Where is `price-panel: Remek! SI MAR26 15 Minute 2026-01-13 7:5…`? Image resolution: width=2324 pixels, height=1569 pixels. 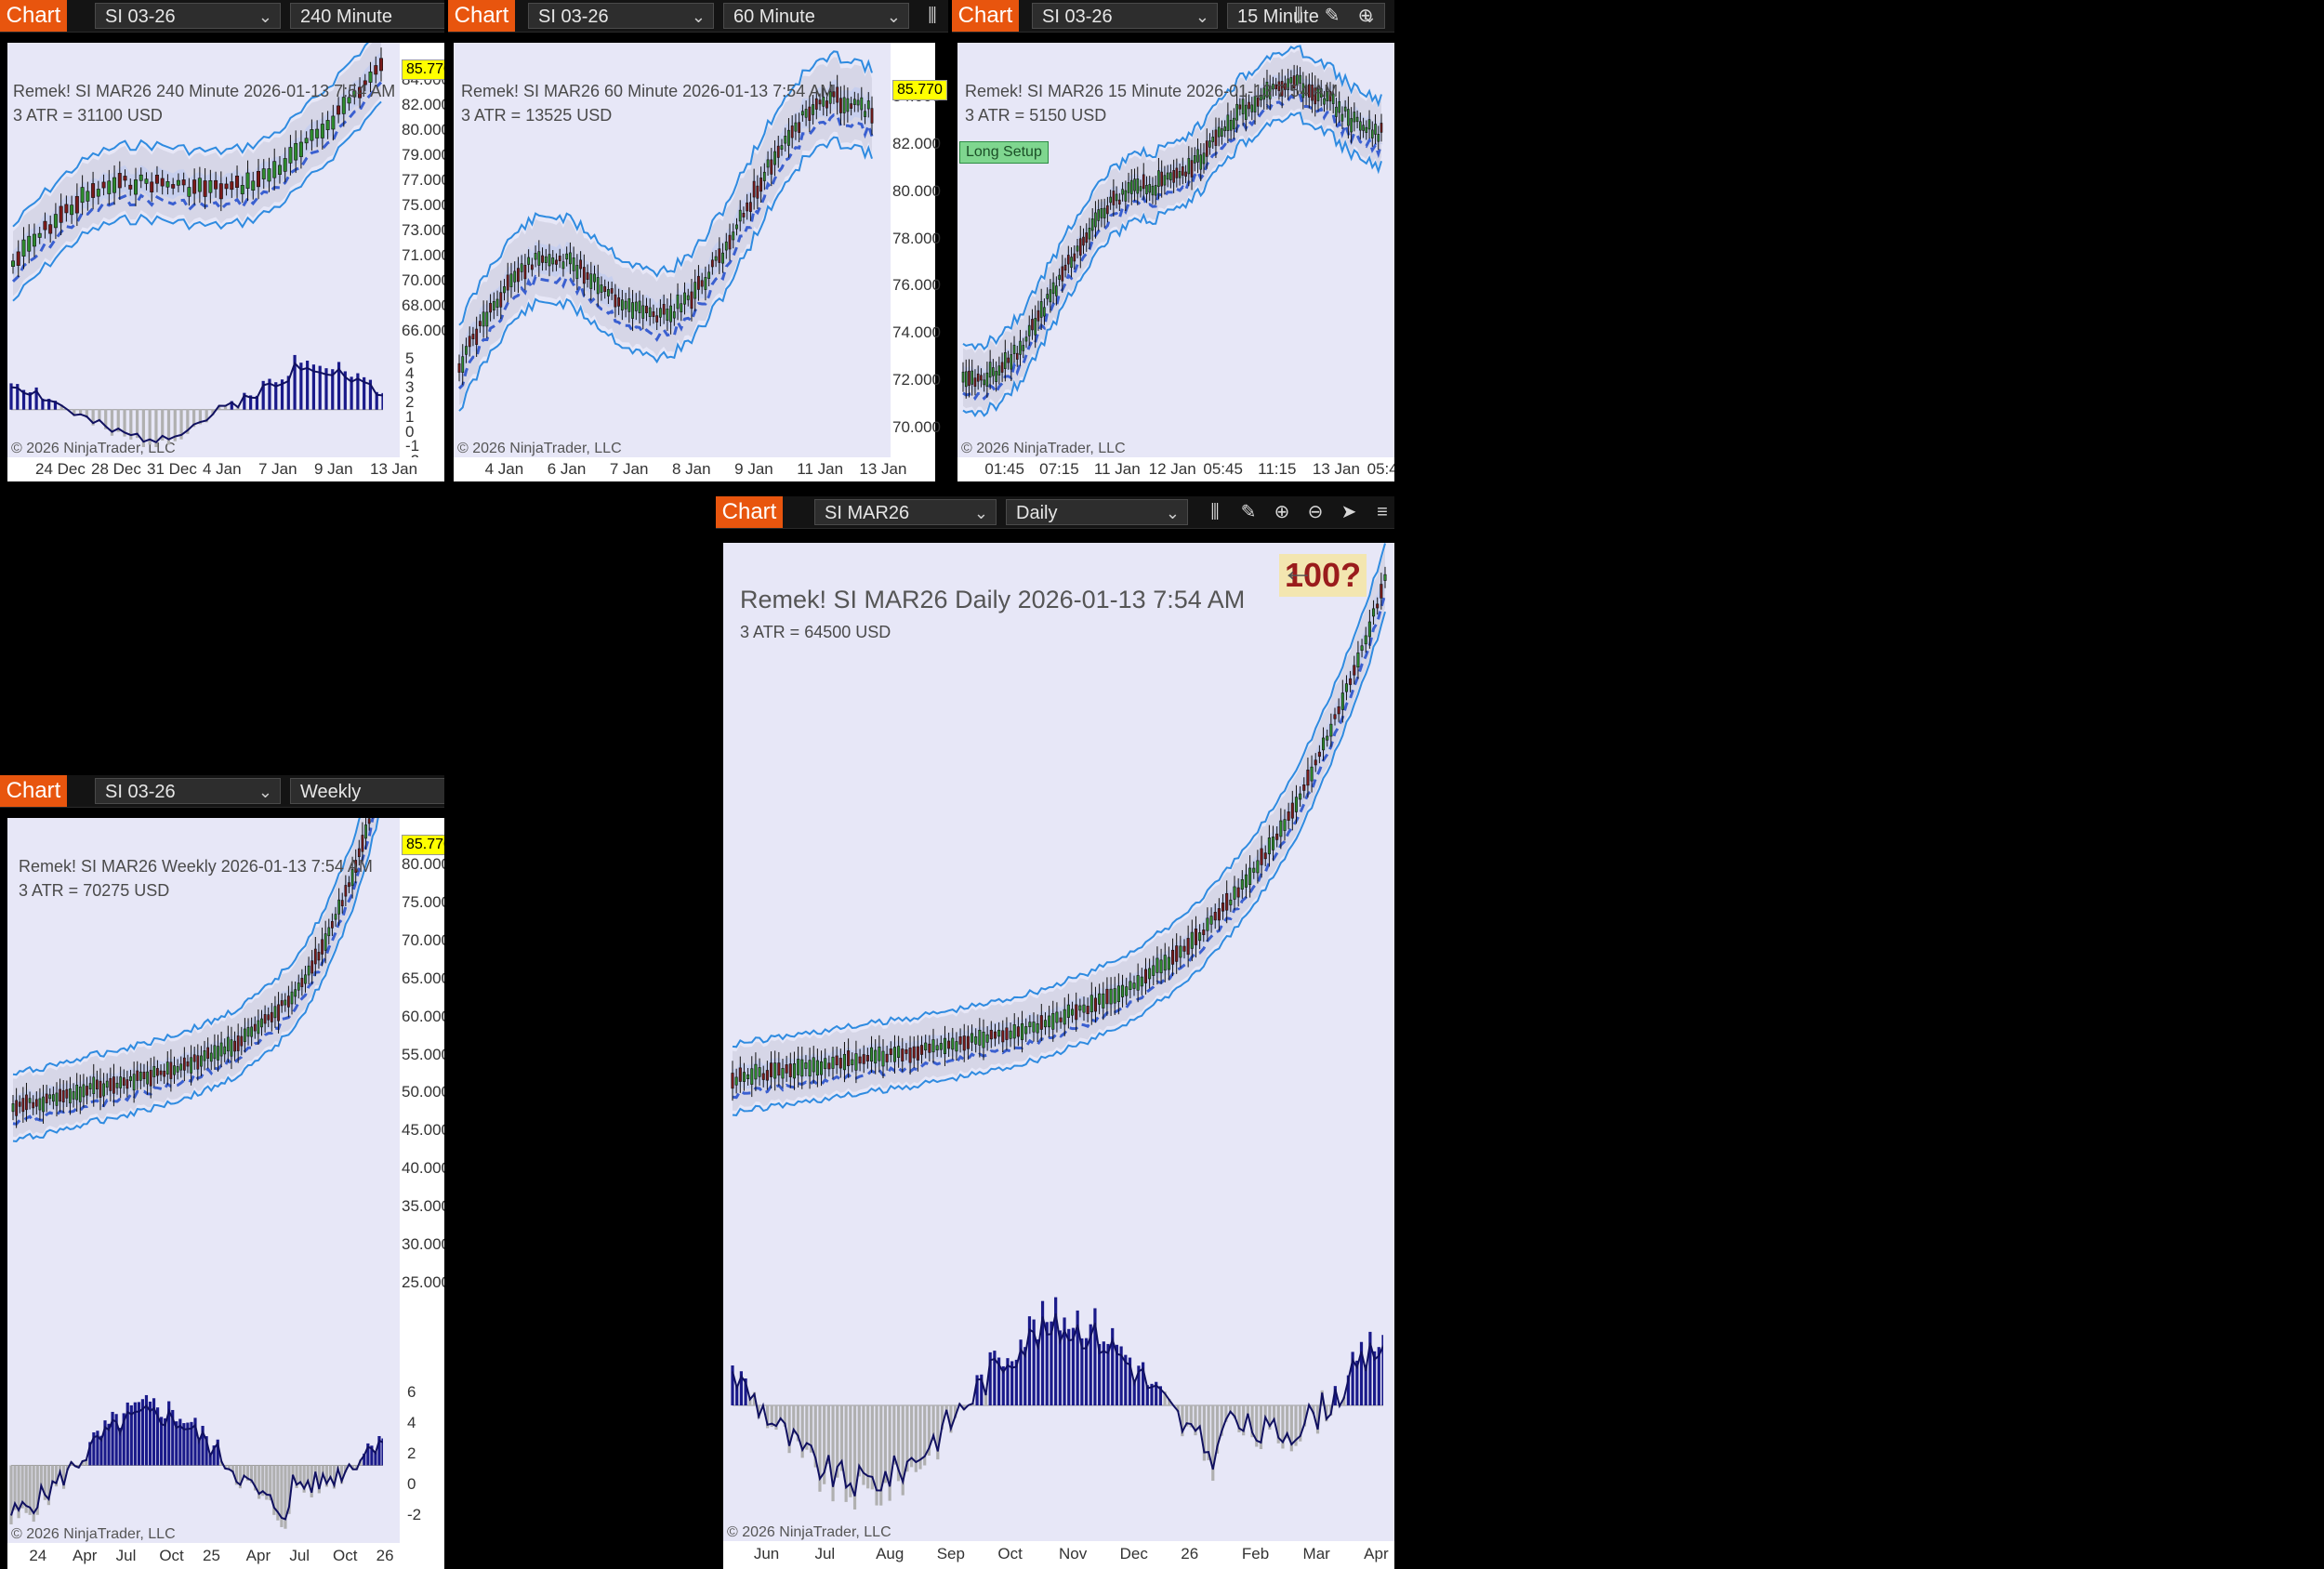
price-panel: Remek! SI MAR26 15 Minute 2026-01-13 7:5… is located at coordinates (1175, 250).